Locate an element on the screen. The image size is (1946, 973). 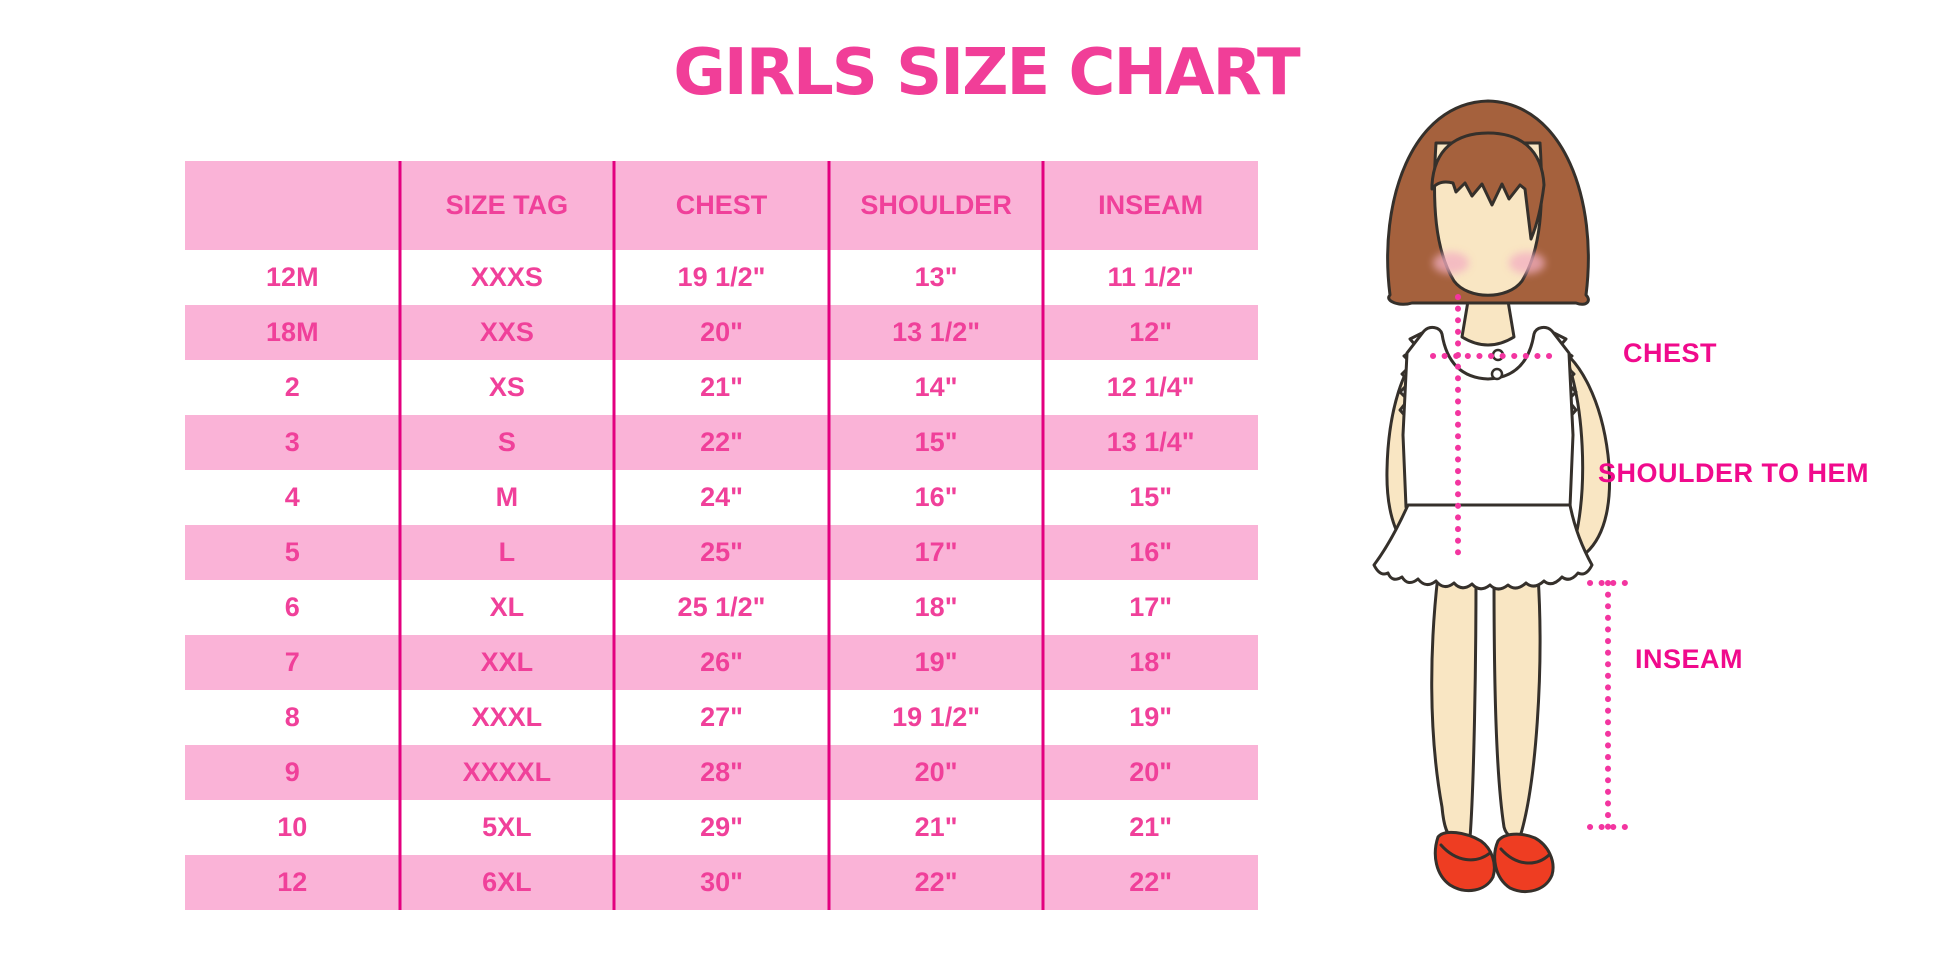
dress-skirt is located at coordinates (1483, 547).